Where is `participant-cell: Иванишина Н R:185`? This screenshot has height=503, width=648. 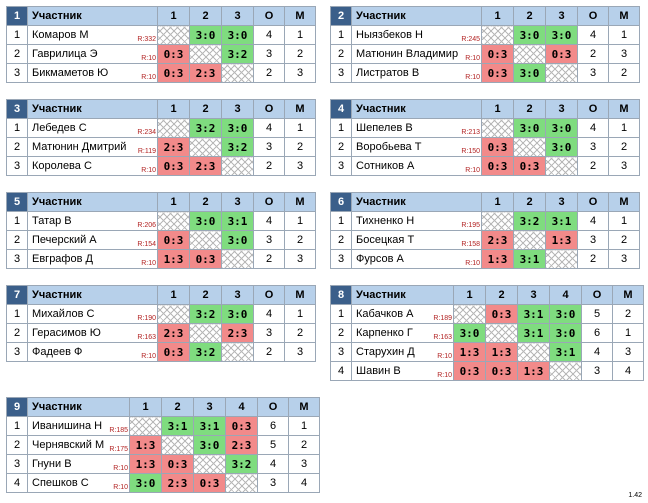 participant-cell: Иванишина Н R:185 is located at coordinates (78, 426).